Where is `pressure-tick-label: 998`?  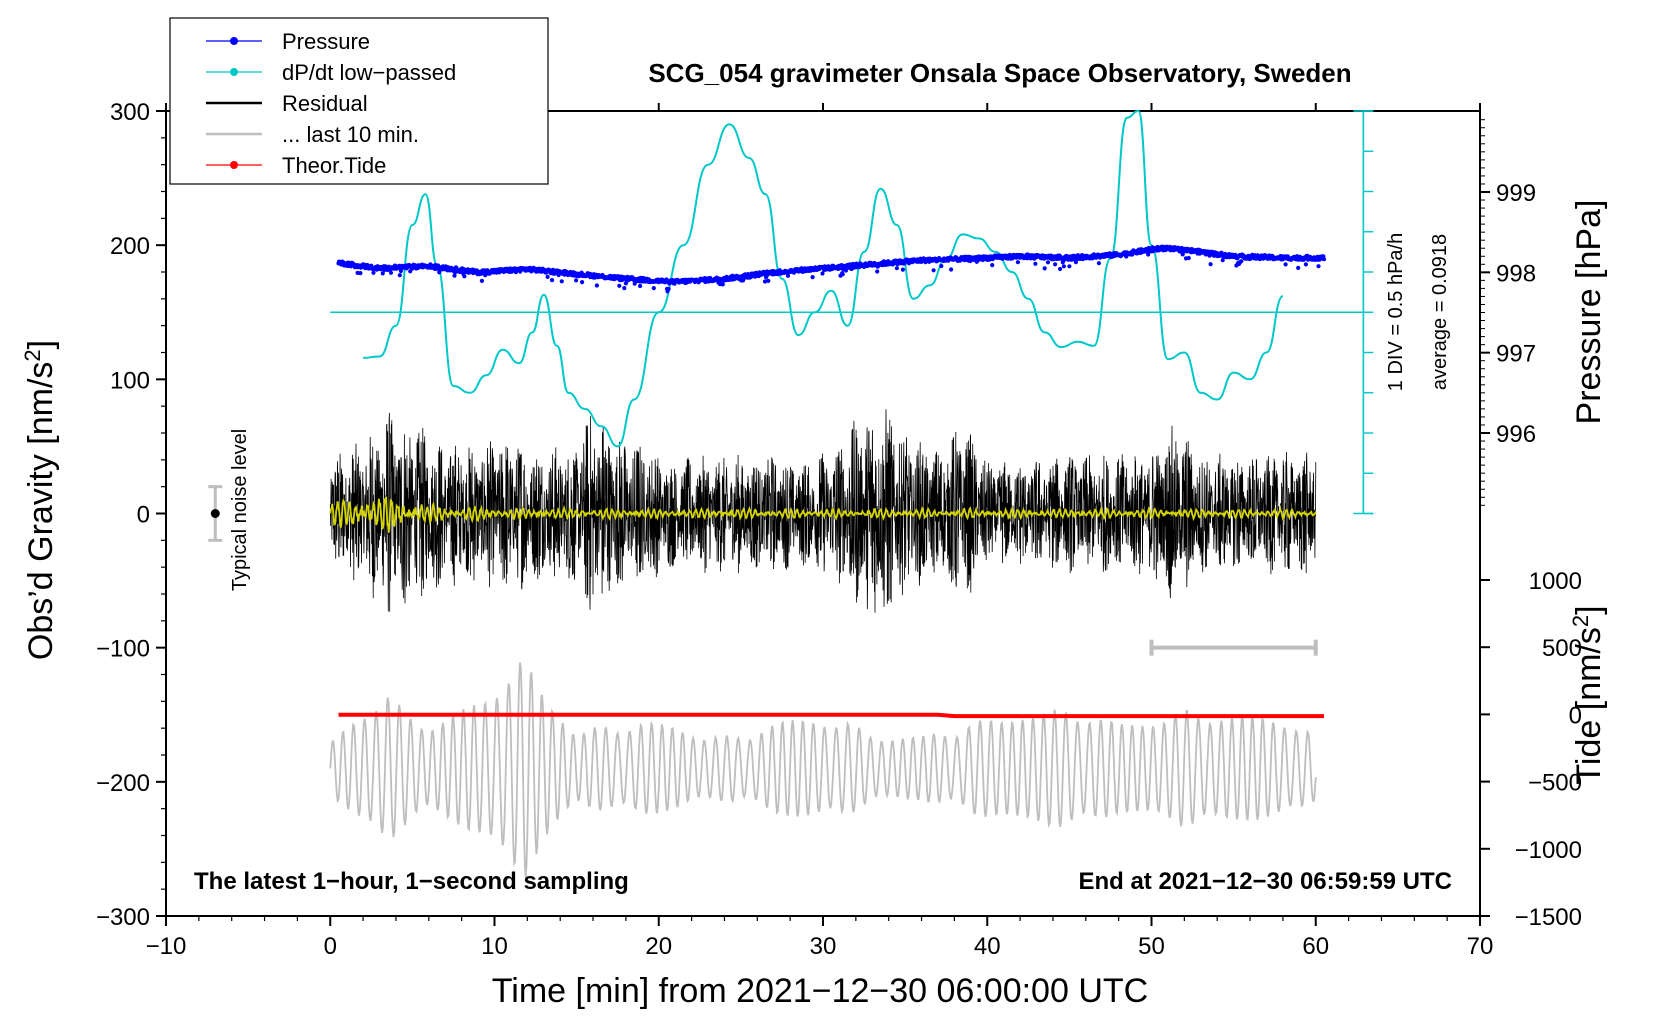 pressure-tick-label: 998 is located at coordinates (1516, 273).